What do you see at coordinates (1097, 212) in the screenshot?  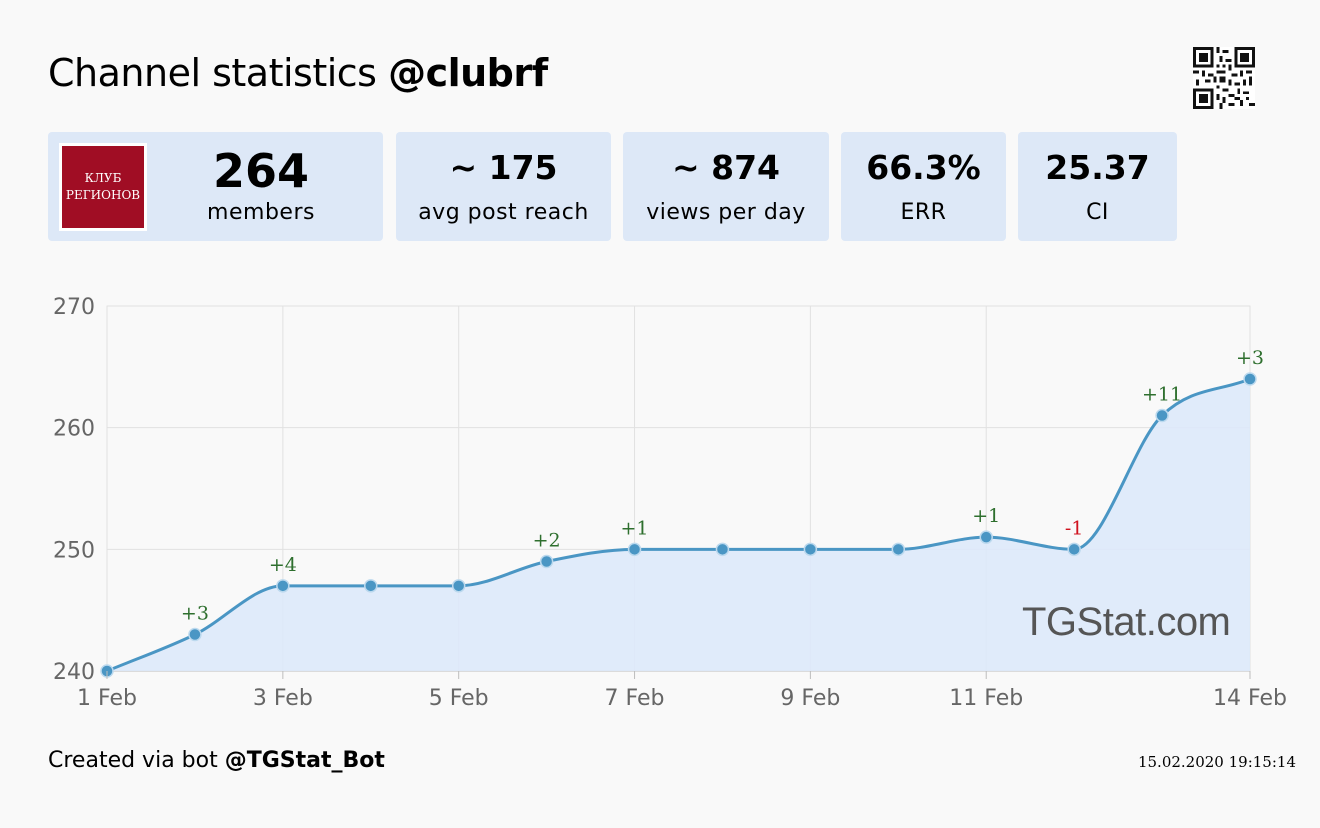 I see `ci-label: CI` at bounding box center [1097, 212].